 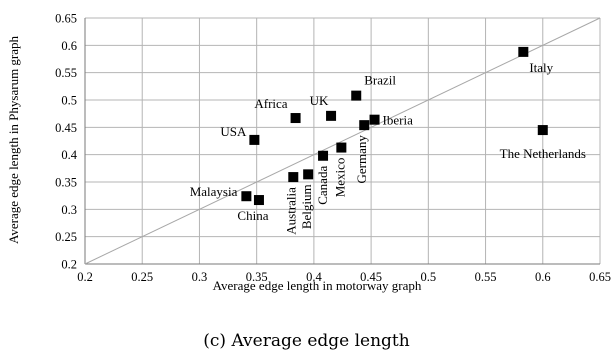 I want to click on point-label: Mexico, so click(x=339, y=178).